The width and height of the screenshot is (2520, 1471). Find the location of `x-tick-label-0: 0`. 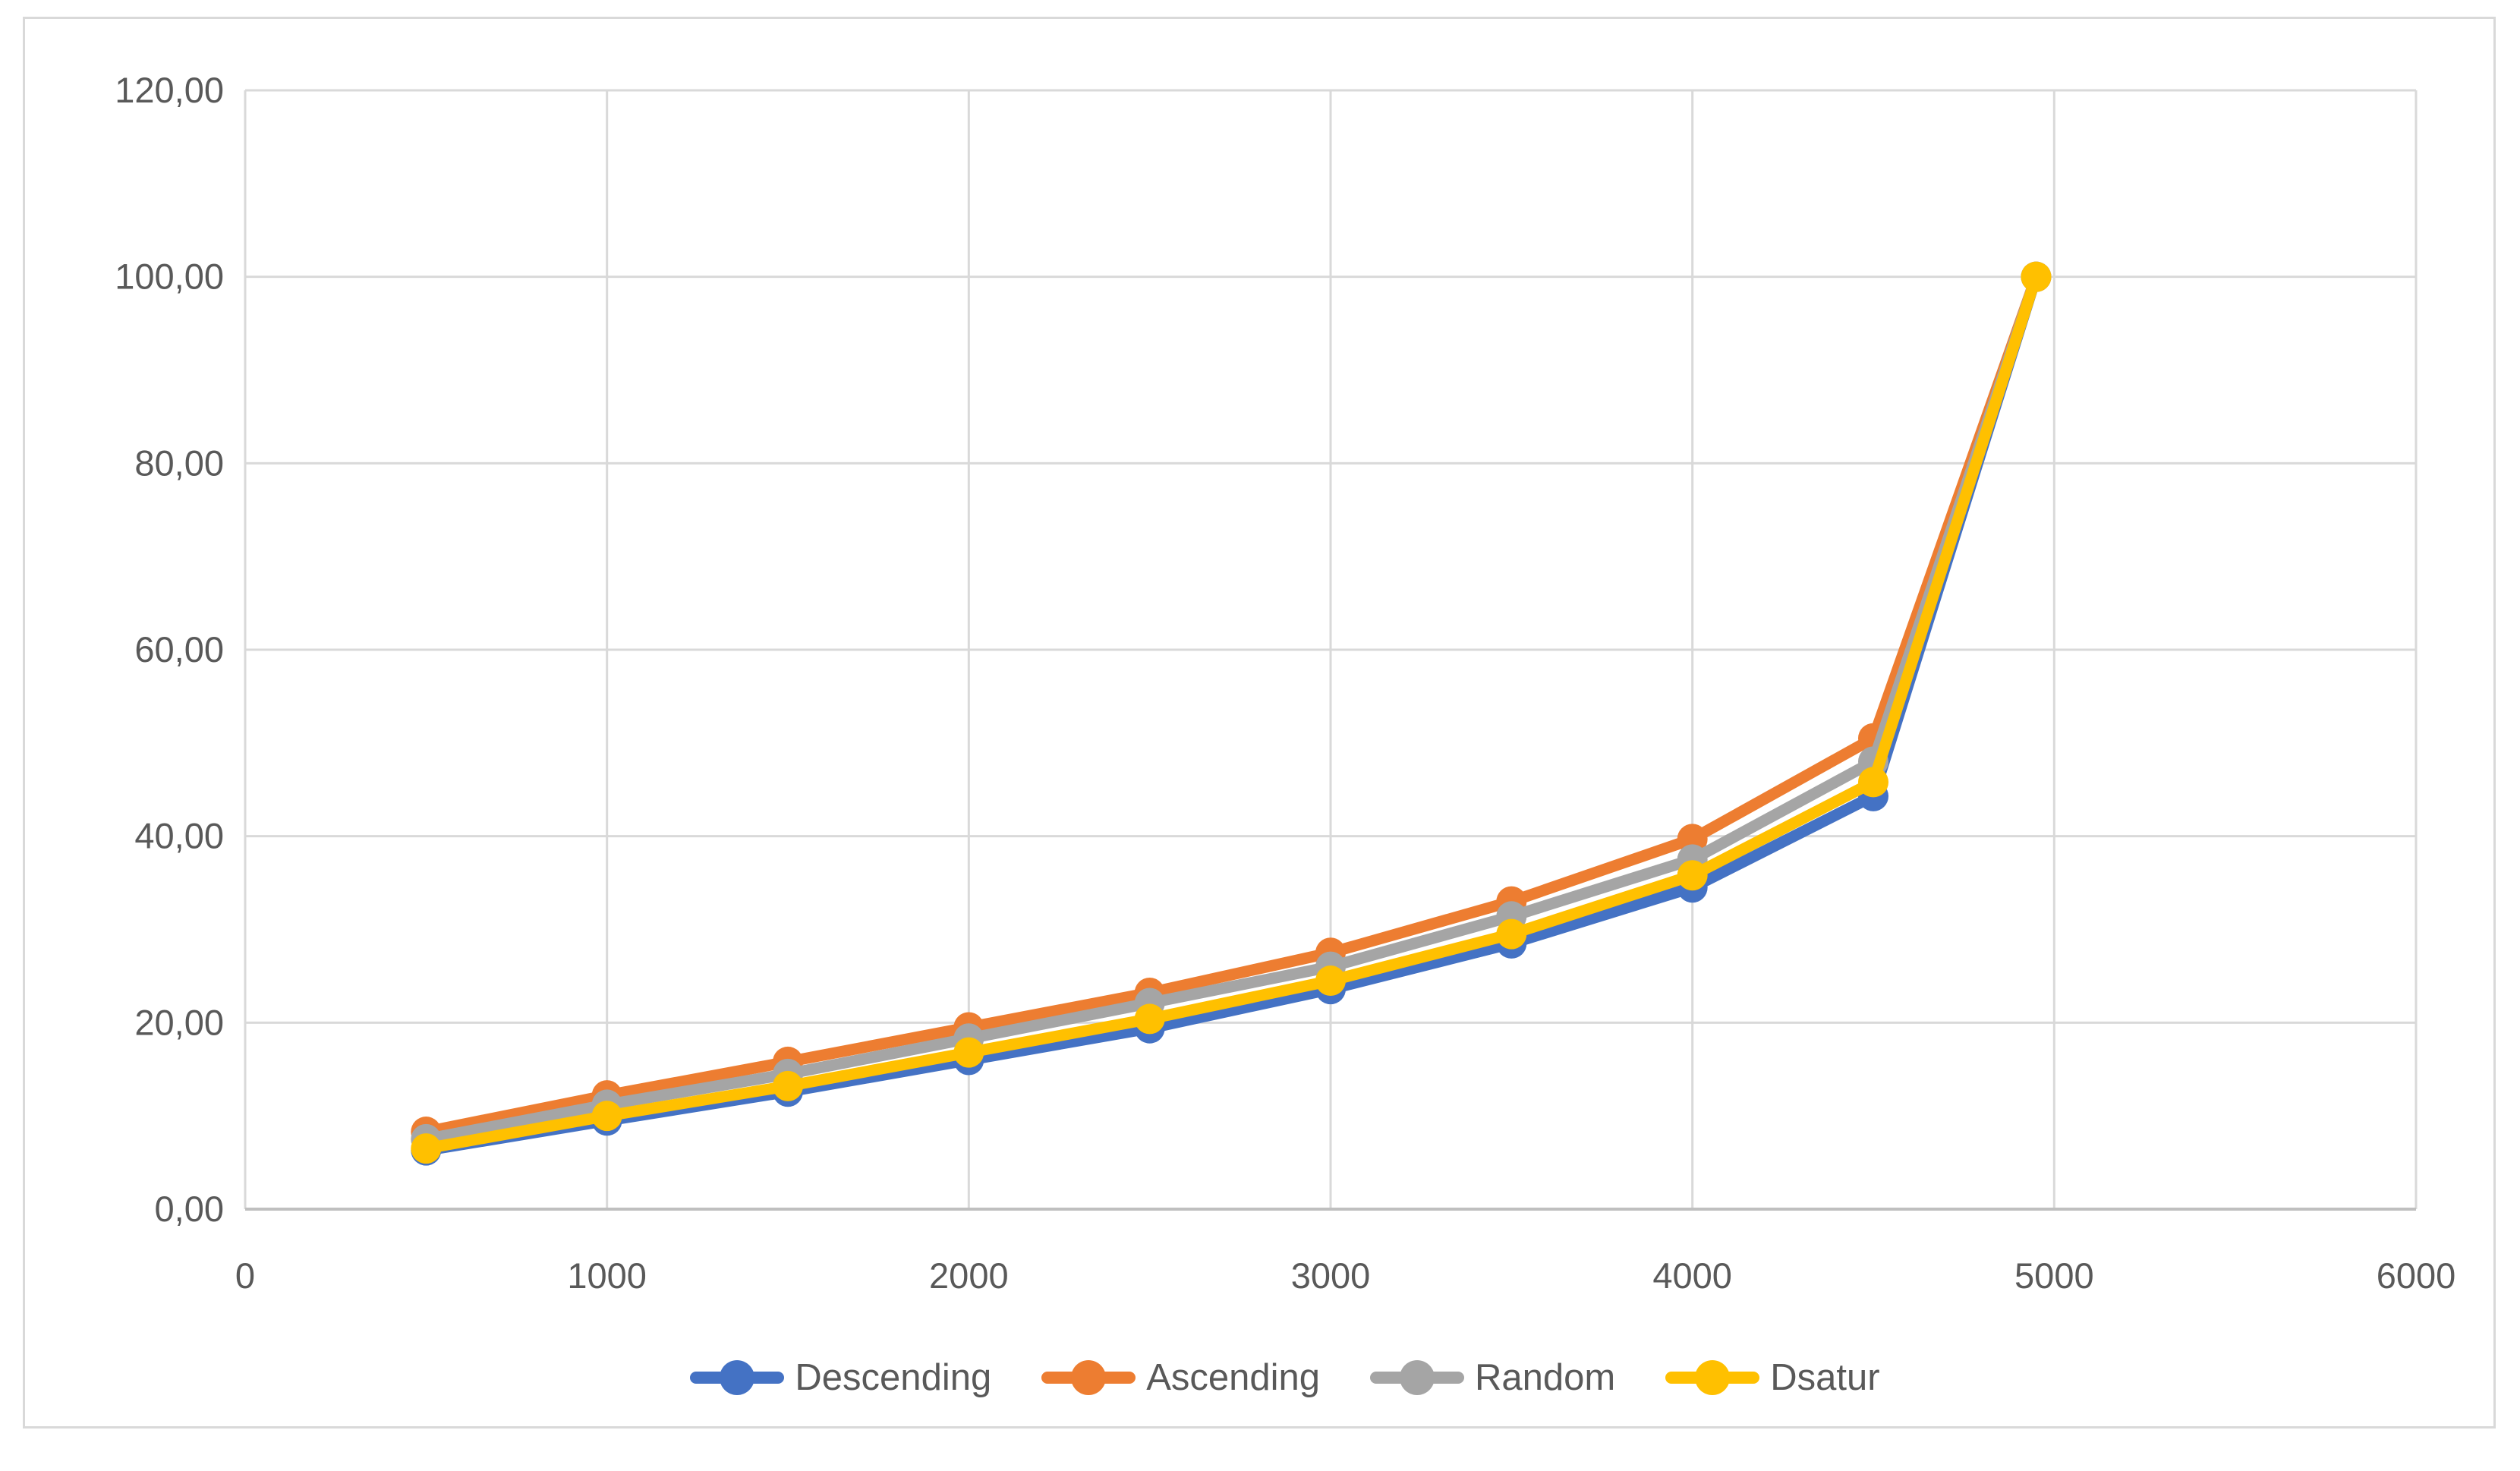

x-tick-label-0: 0 is located at coordinates (245, 1275).